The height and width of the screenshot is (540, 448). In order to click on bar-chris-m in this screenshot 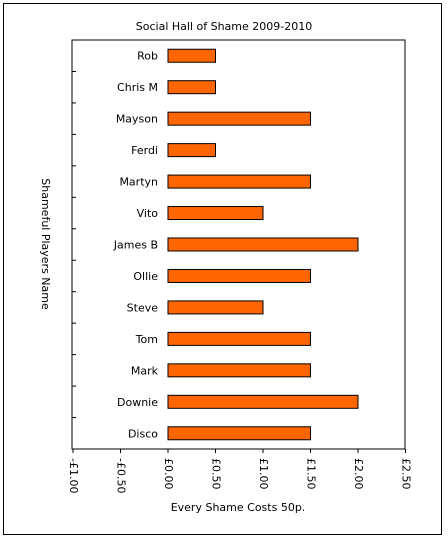, I will do `click(191, 87)`.